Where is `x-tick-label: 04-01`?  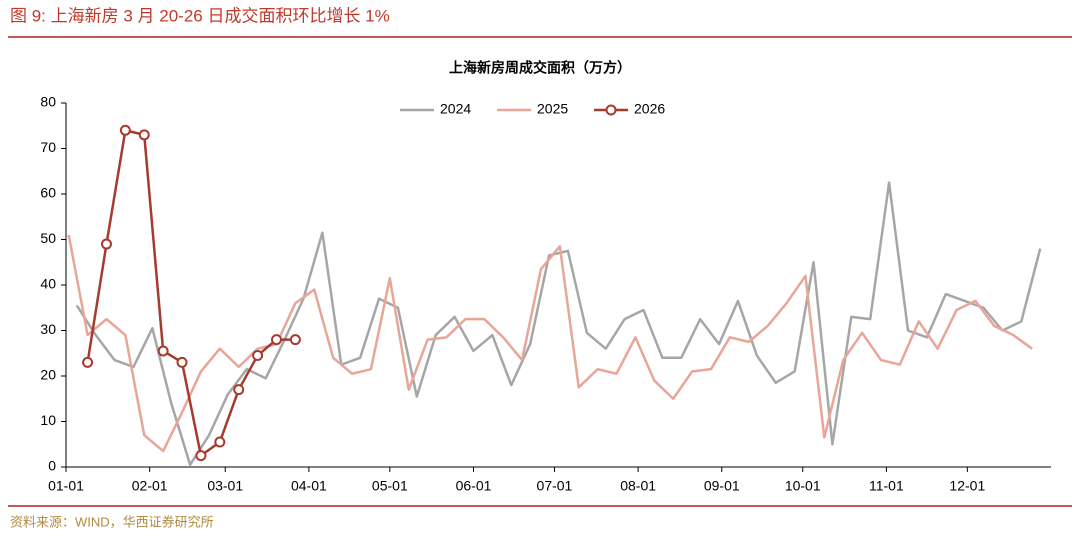
x-tick-label: 04-01 is located at coordinates (309, 486).